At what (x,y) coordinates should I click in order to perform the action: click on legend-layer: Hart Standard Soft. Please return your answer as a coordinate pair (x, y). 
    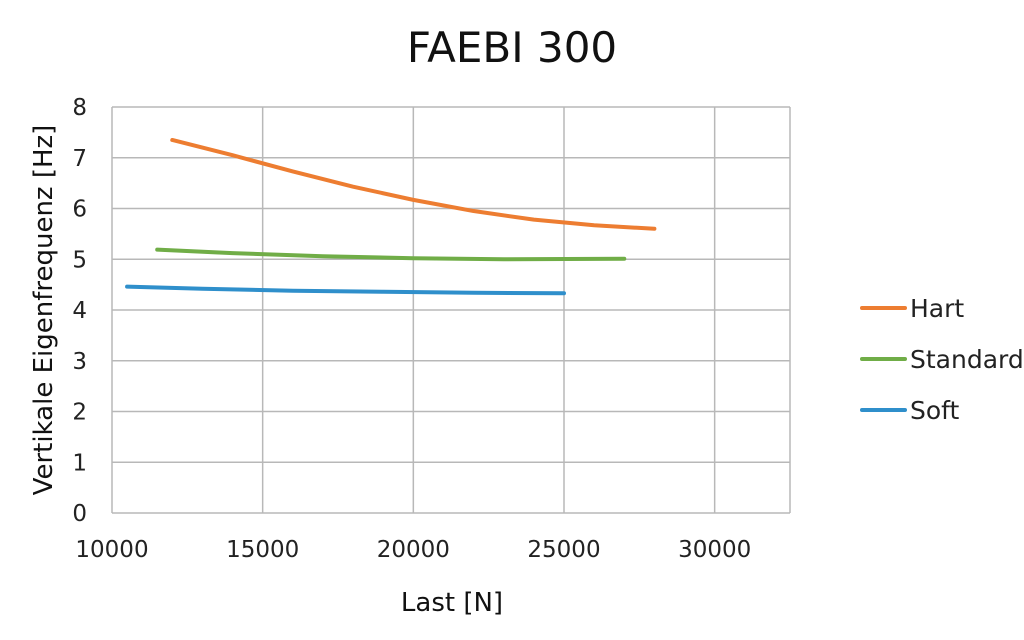
    Looking at the image, I should click on (942, 359).